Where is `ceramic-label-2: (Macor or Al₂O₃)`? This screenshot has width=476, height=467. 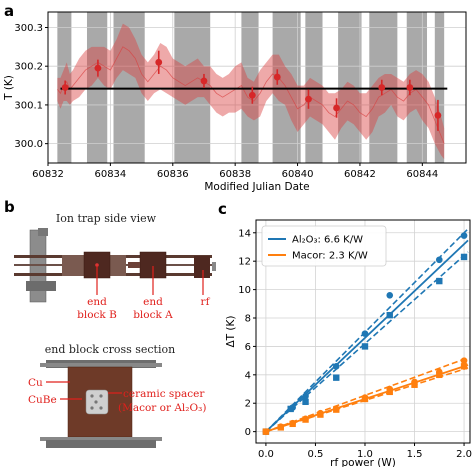
ceramic-label-2: (Macor or Al₂O₃) is located at coordinates (162, 408).